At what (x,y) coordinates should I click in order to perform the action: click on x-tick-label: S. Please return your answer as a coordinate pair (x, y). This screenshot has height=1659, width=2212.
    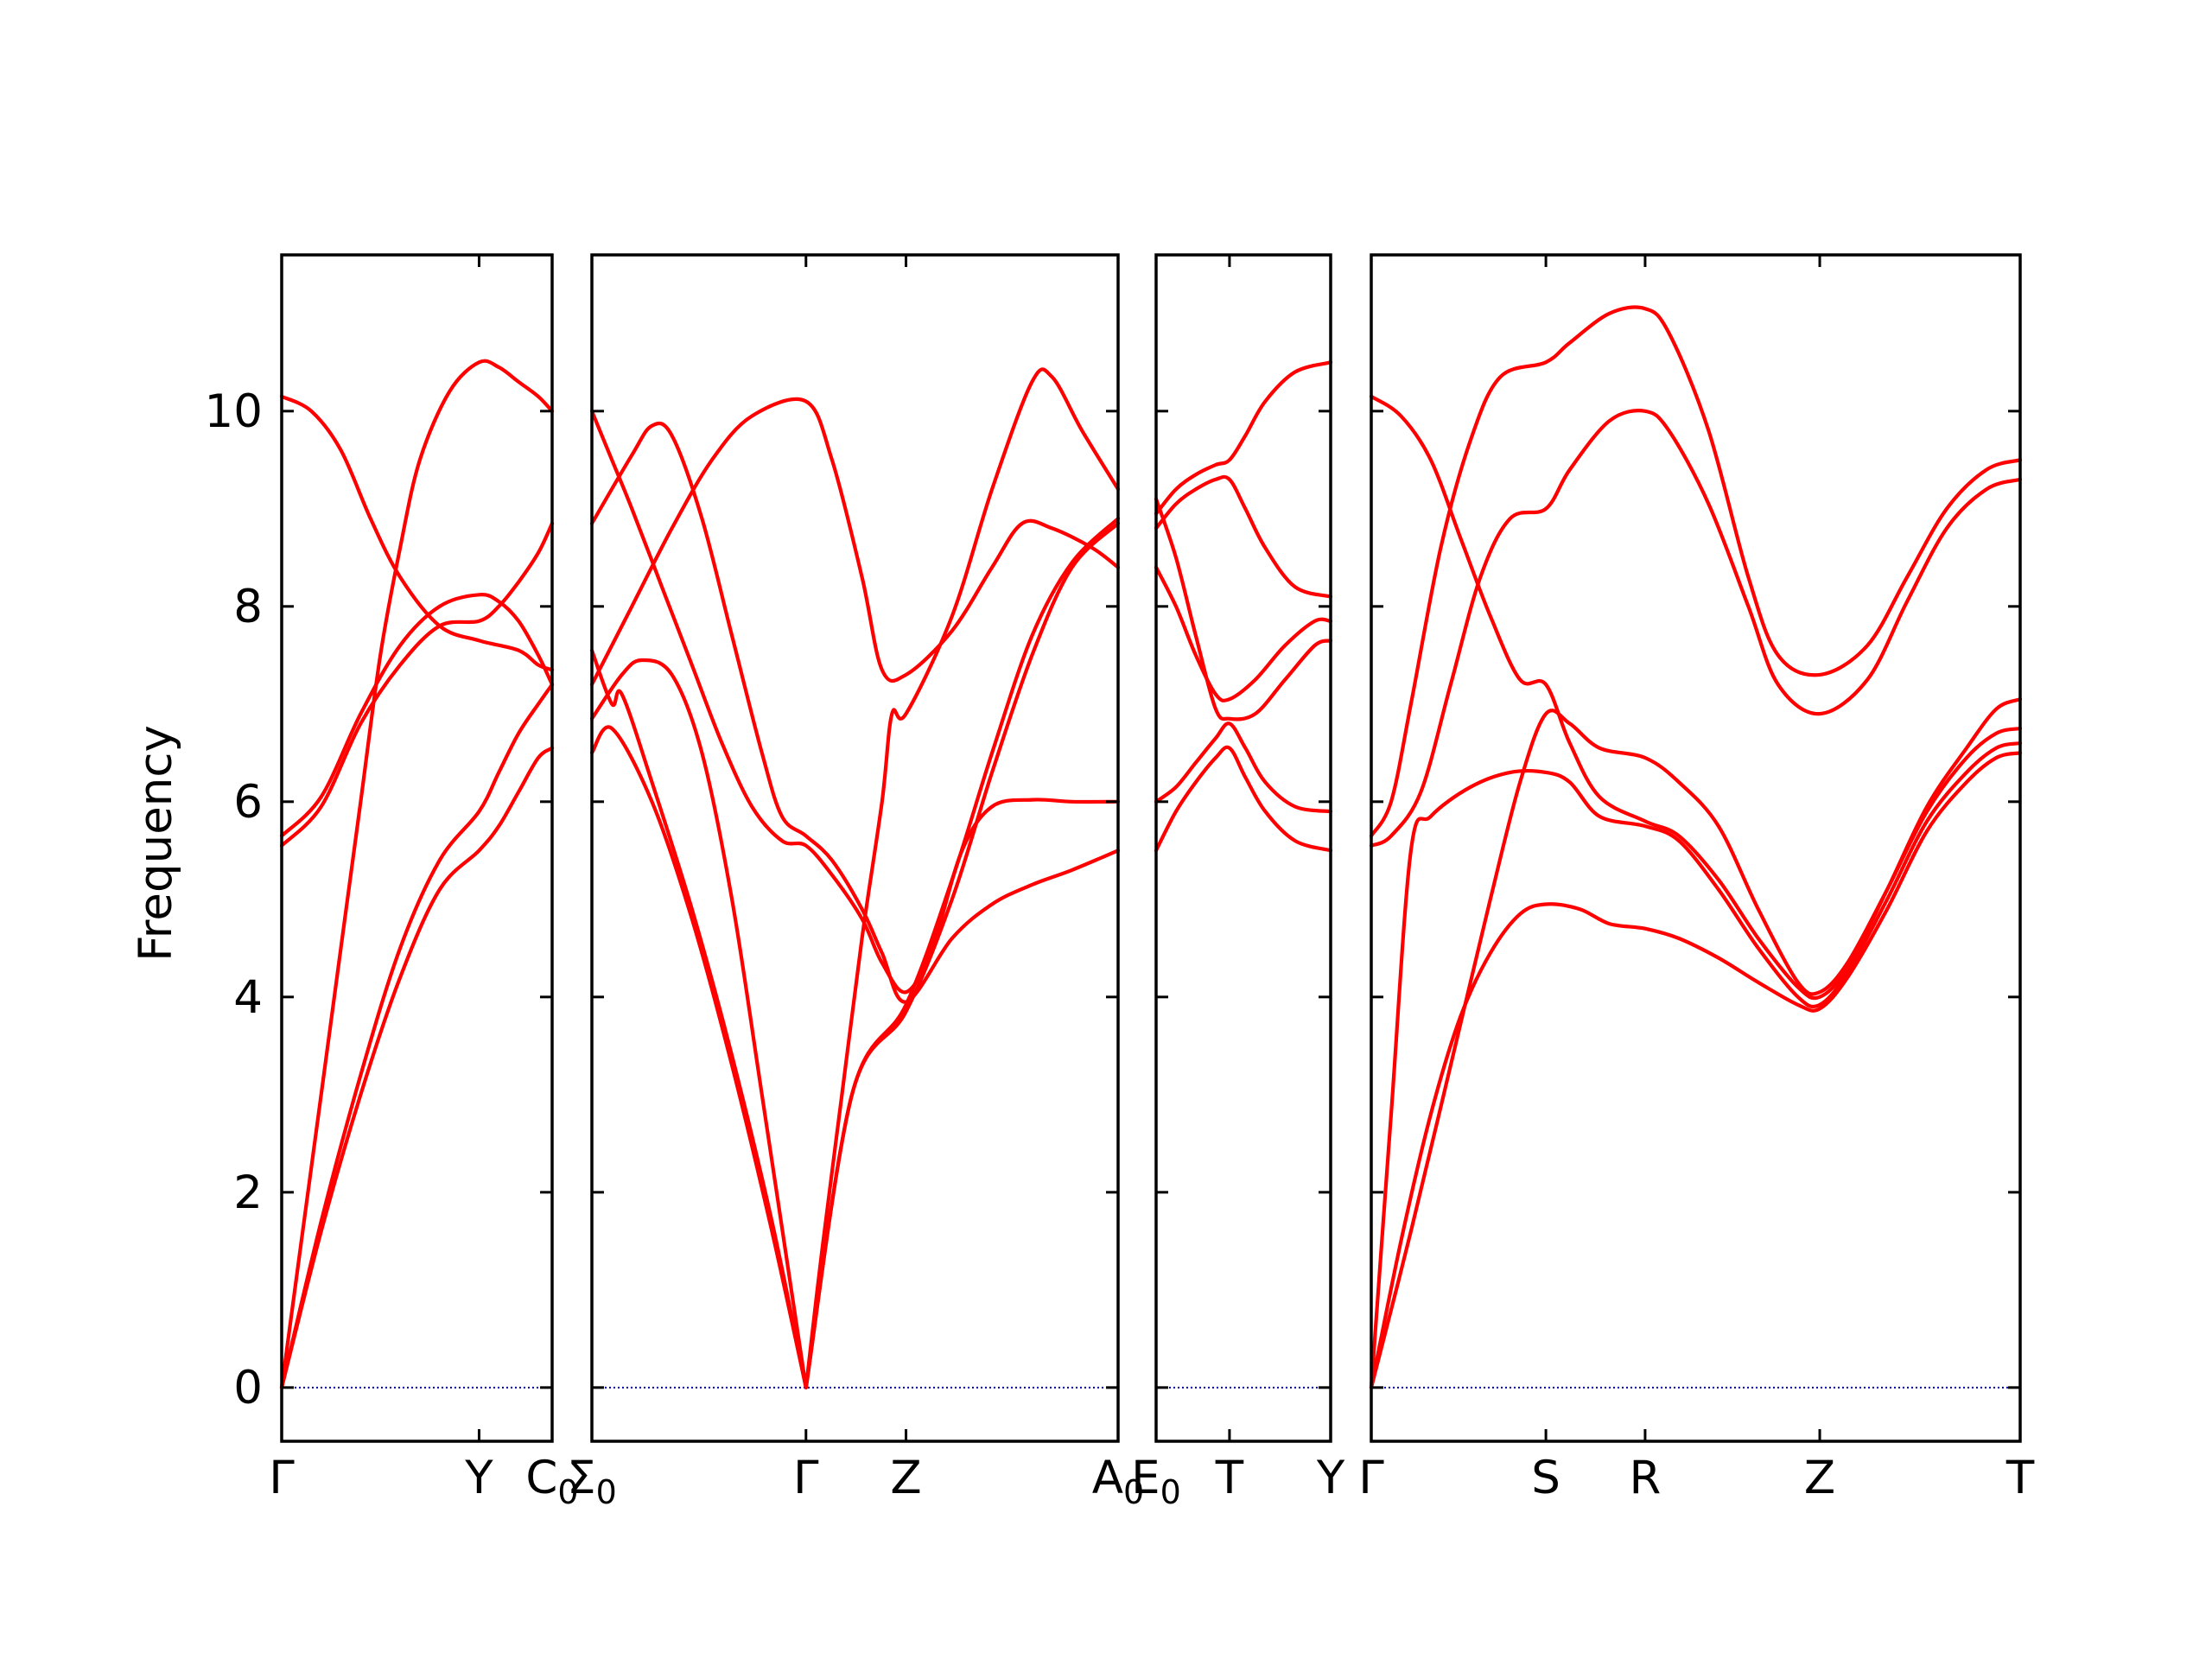
    Looking at the image, I should click on (1545, 1478).